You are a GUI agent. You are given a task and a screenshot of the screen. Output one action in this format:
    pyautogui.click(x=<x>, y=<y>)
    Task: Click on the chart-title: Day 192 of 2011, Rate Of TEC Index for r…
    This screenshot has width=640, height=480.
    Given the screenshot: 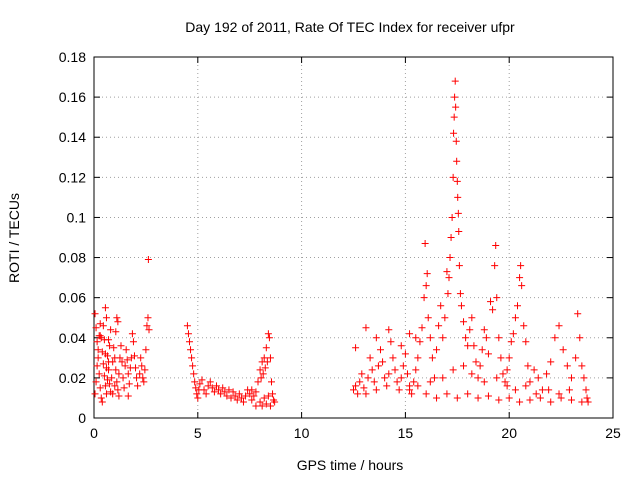 What is the action you would take?
    pyautogui.click(x=350, y=27)
    